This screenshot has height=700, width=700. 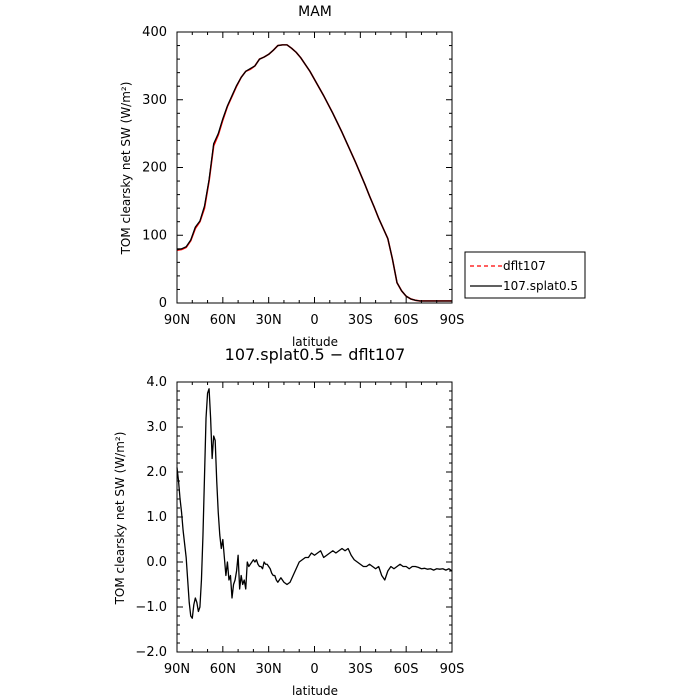 I want to click on y-tick-label: 300, so click(x=154, y=100).